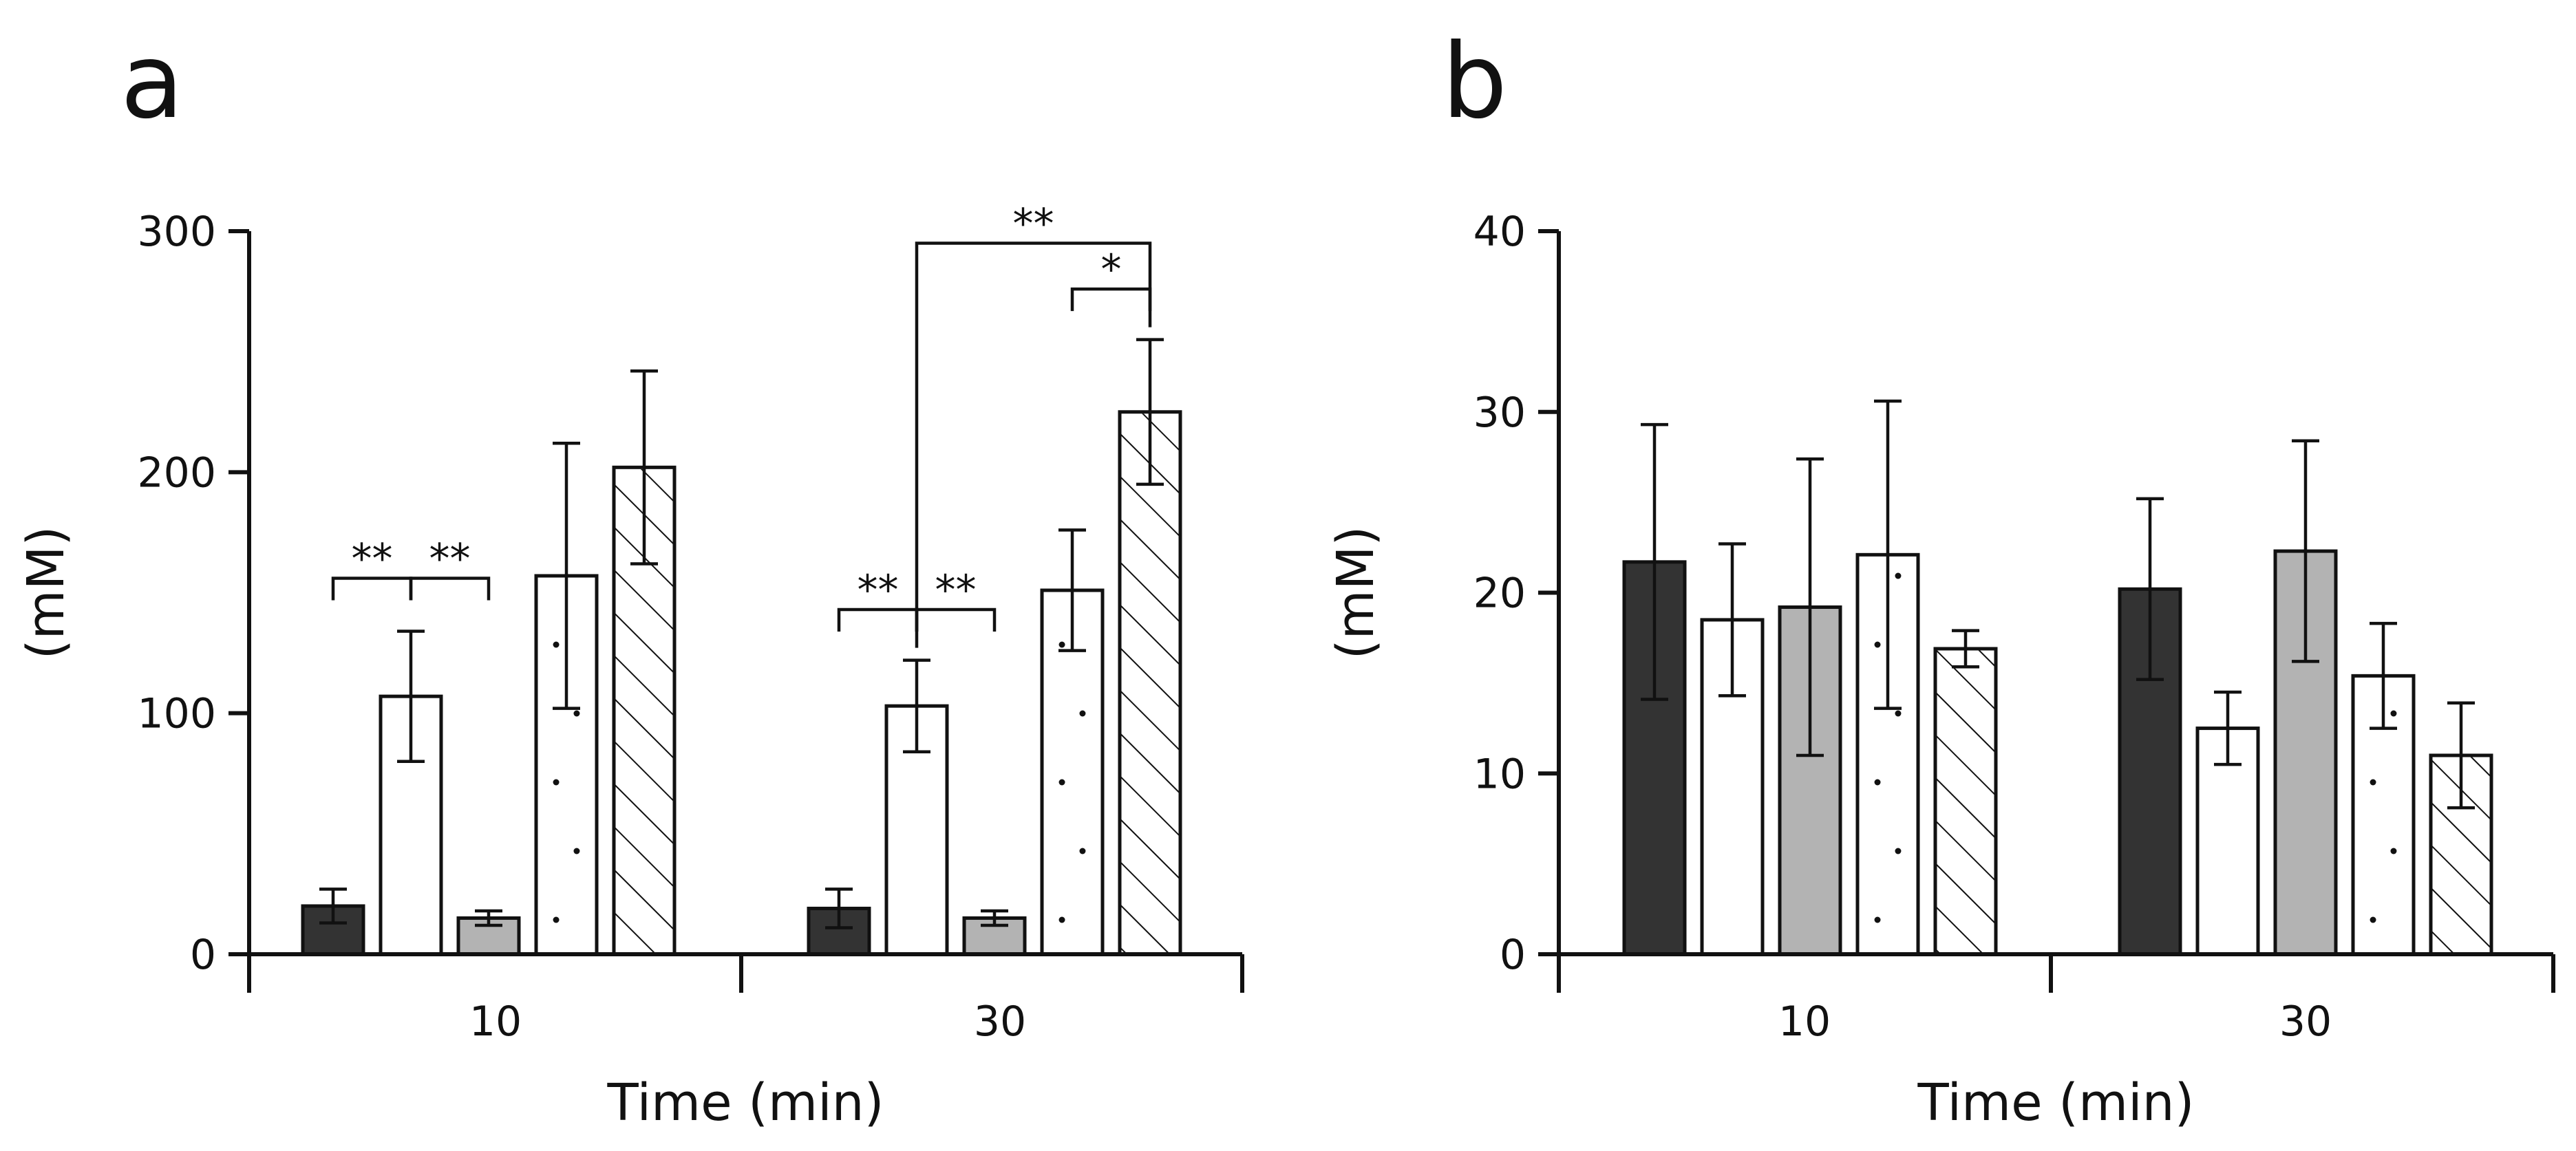  I want to click on y-tick-label: 20, so click(1499, 594).